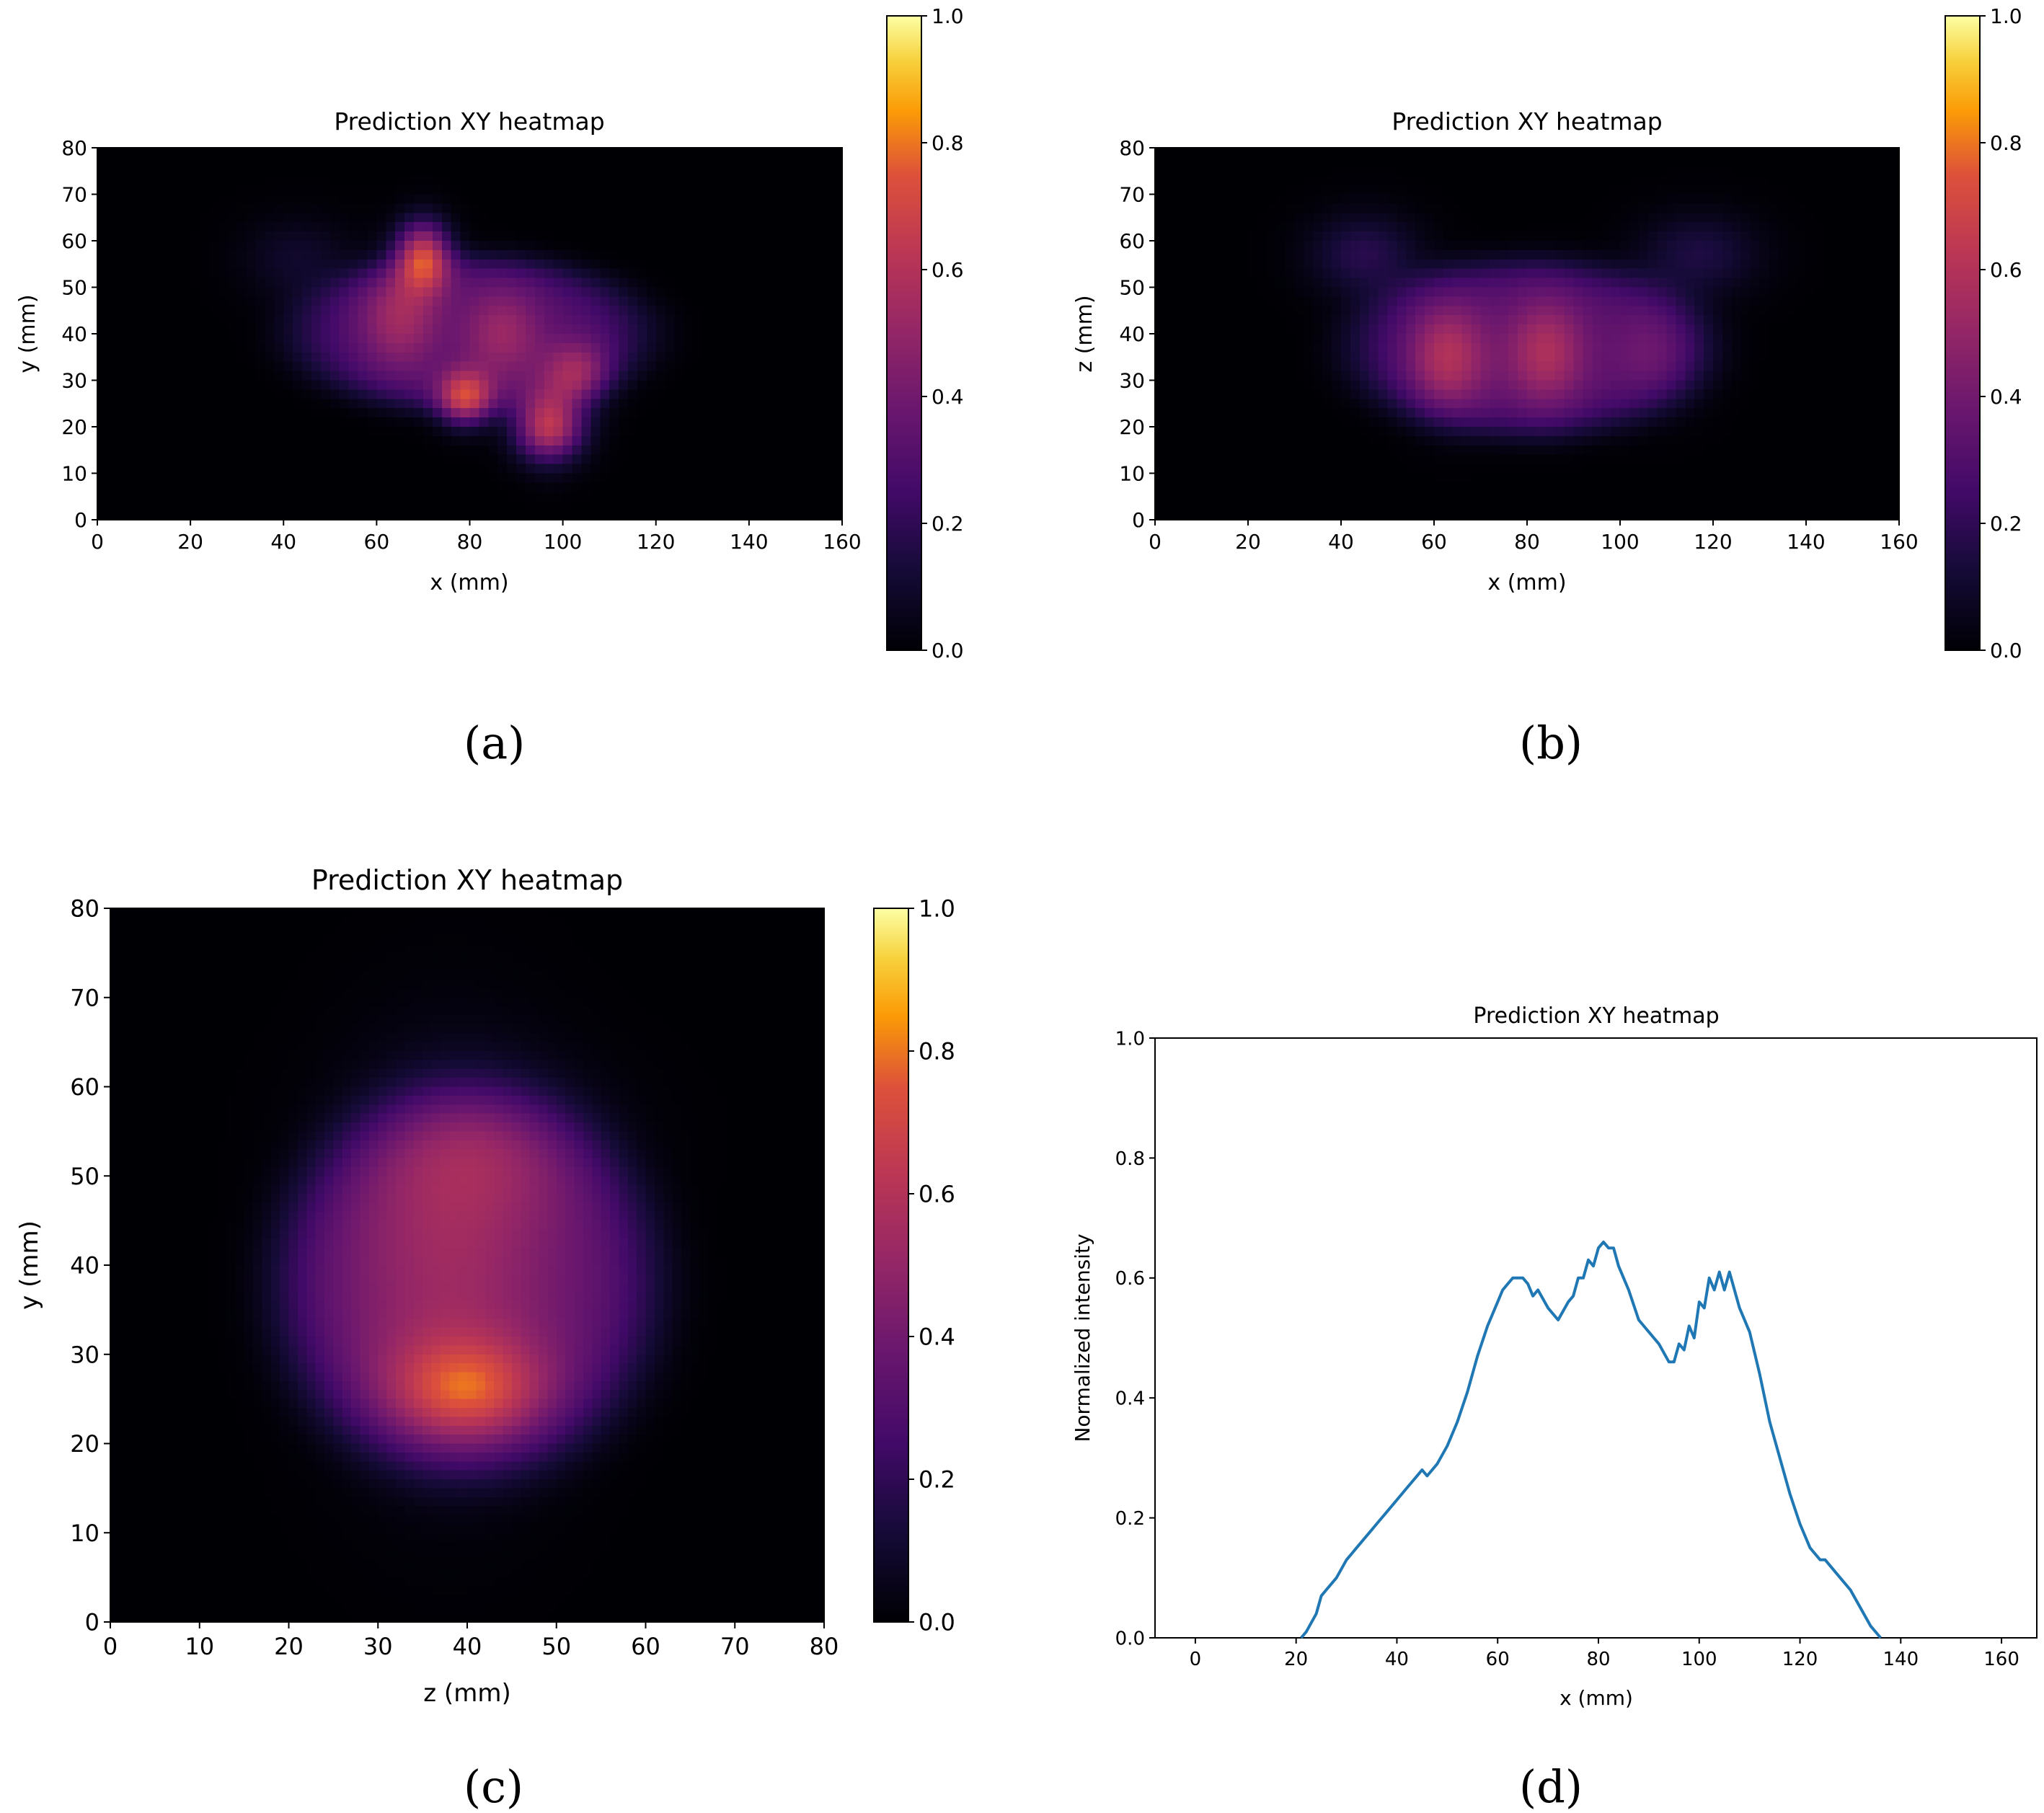  I want to click on panel-d-x-ticks: 0 20 40 60 80 100 120 140 160, so click(1605, 1654).